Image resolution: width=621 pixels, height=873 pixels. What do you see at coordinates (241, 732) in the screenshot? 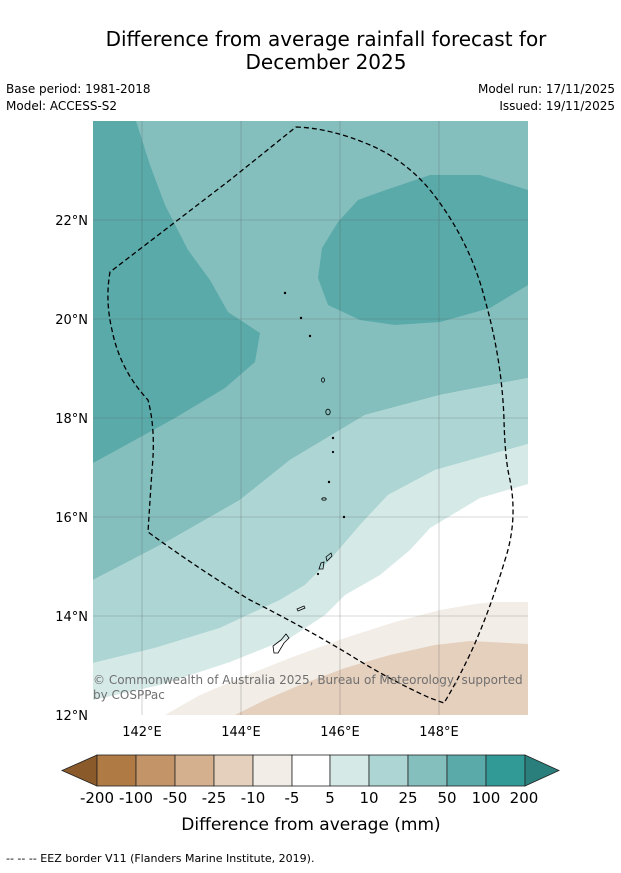
I see `lon-tick: 144°E` at bounding box center [241, 732].